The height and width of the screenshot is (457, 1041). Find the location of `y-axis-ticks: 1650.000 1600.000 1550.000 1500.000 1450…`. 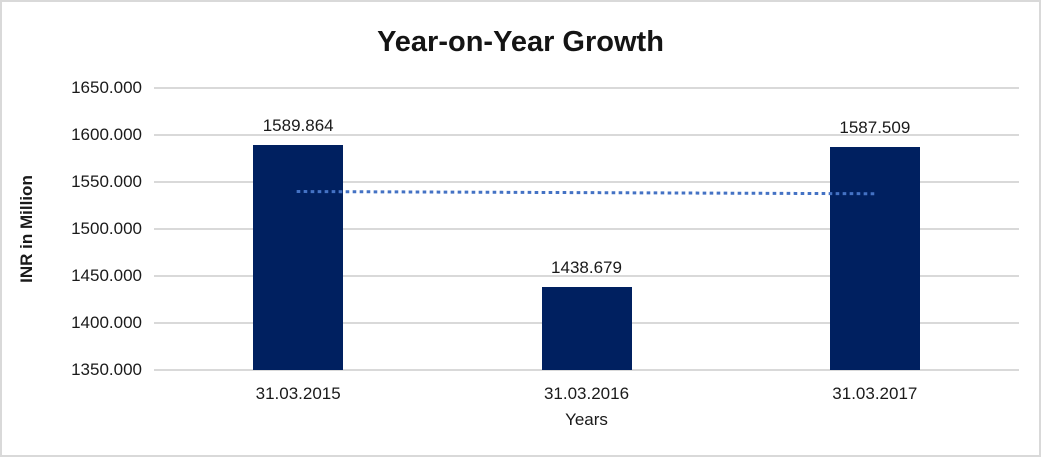

y-axis-ticks: 1650.000 1600.000 1550.000 1500.000 1450… is located at coordinates (72, 228).